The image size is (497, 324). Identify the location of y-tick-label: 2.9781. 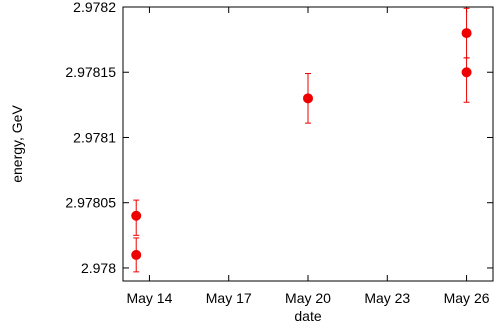
(94, 137).